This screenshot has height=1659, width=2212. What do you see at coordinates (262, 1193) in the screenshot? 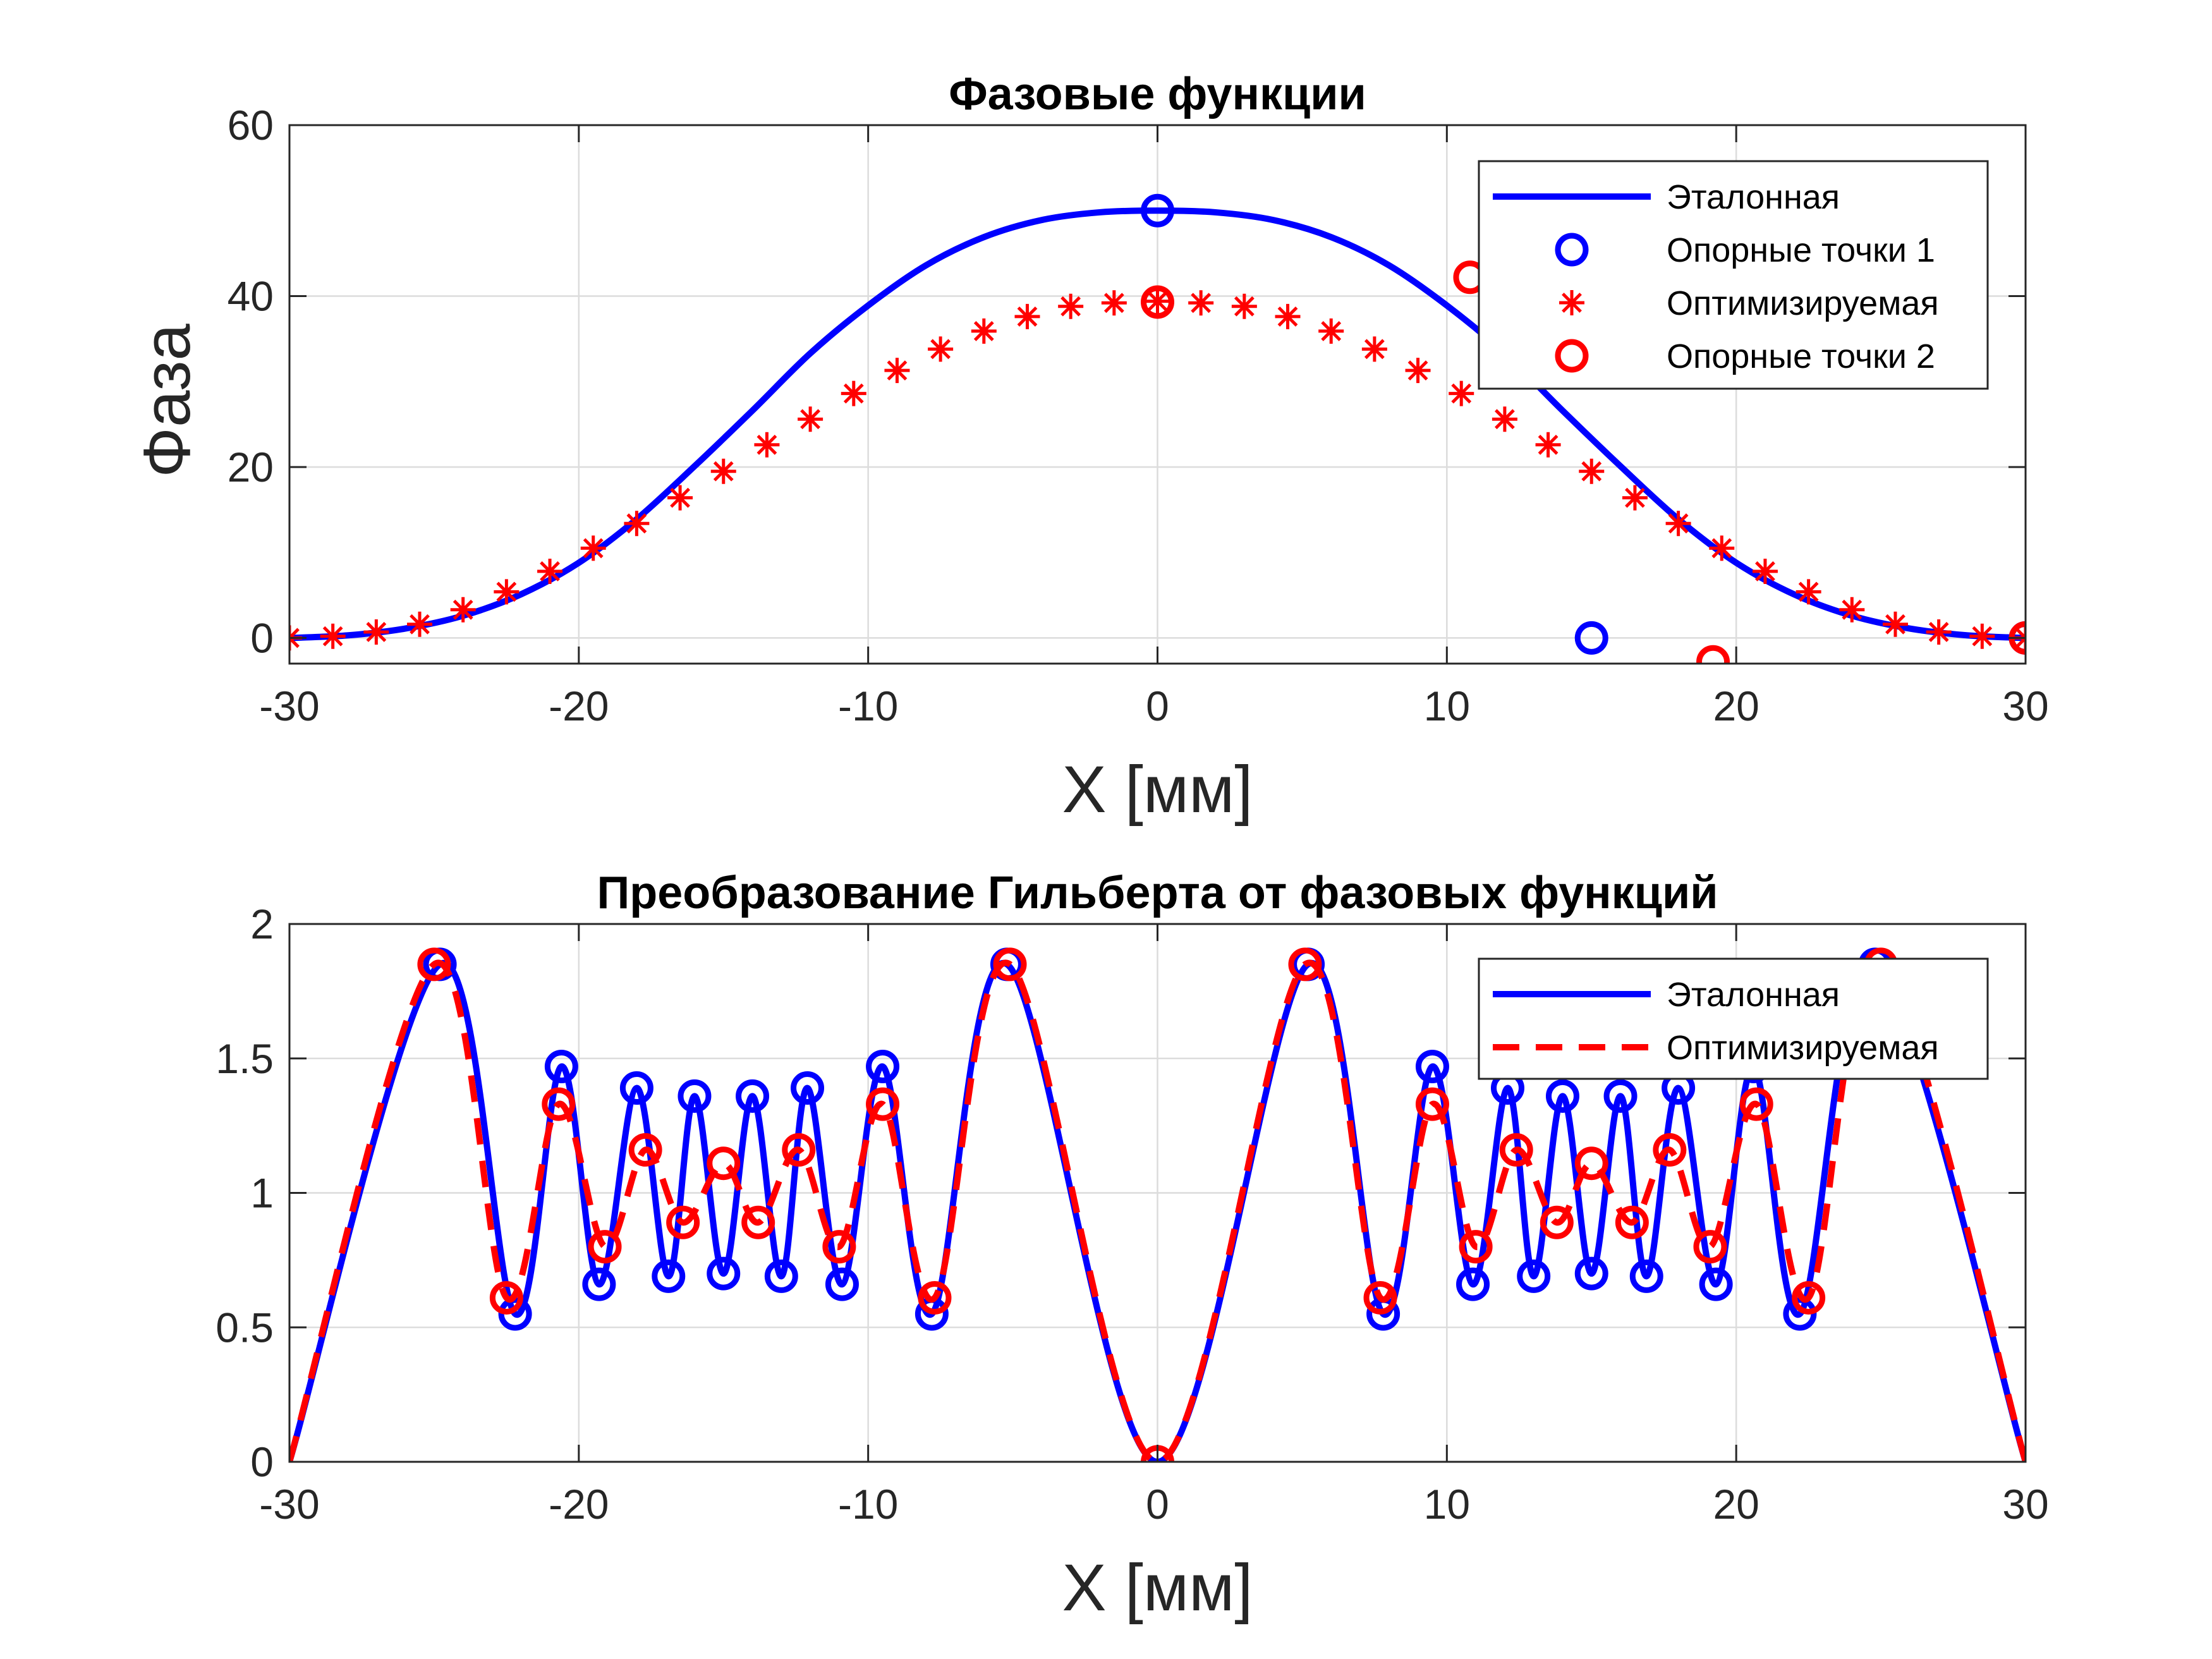
I see `y-tick-label: 1` at bounding box center [262, 1193].